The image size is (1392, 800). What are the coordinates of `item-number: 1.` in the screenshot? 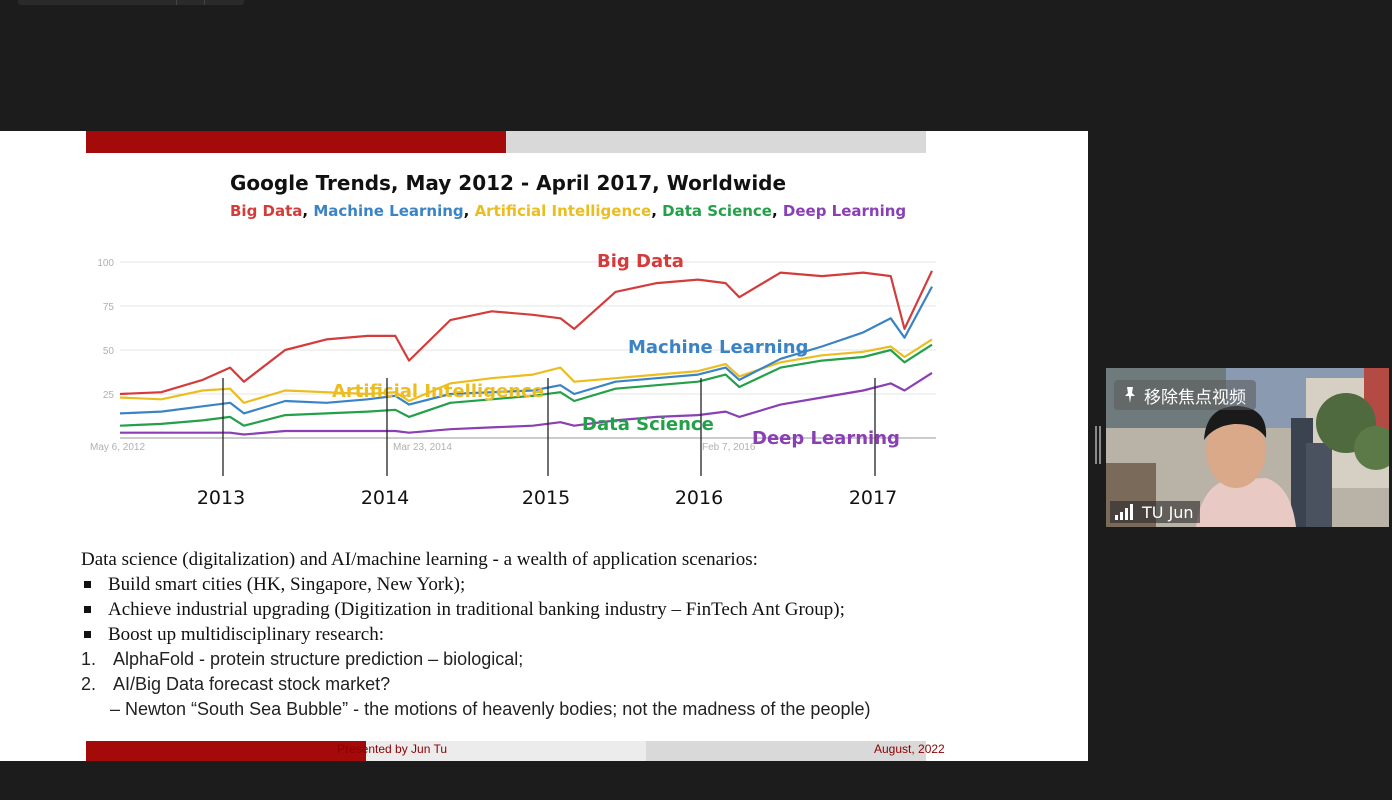 It's located at (89, 659).